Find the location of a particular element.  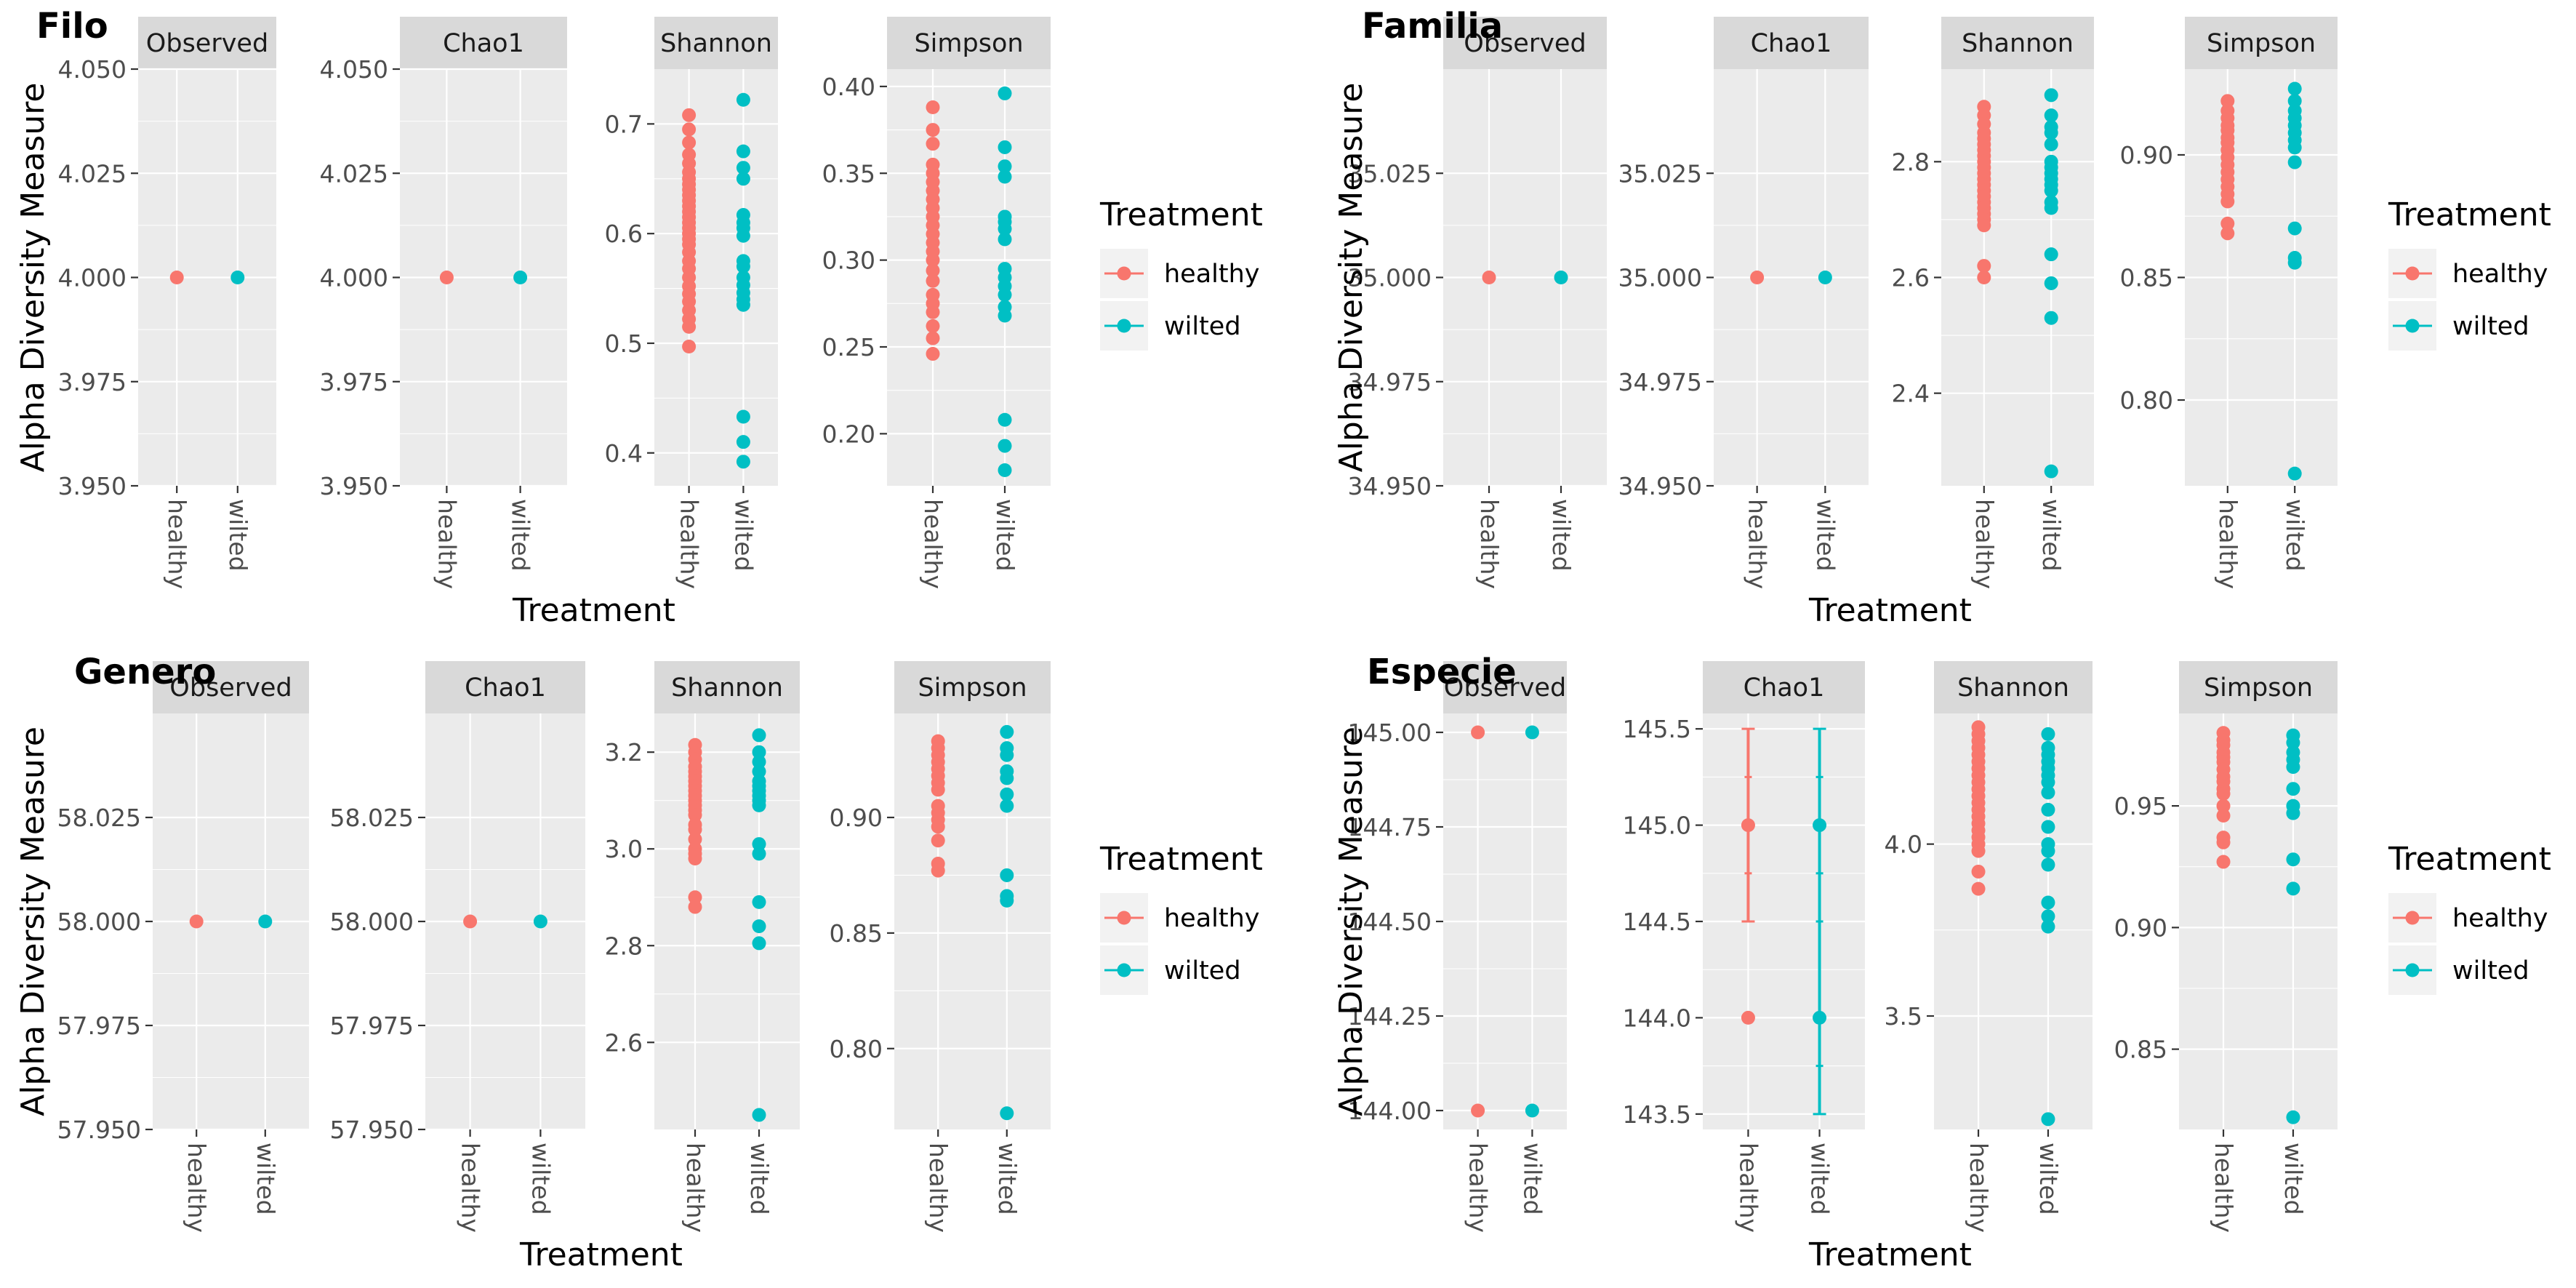

facet-simpson: Simpson 0.20 0.25 0.30 0.35 0.40 healthy wilted is located at coordinates (937, 303).